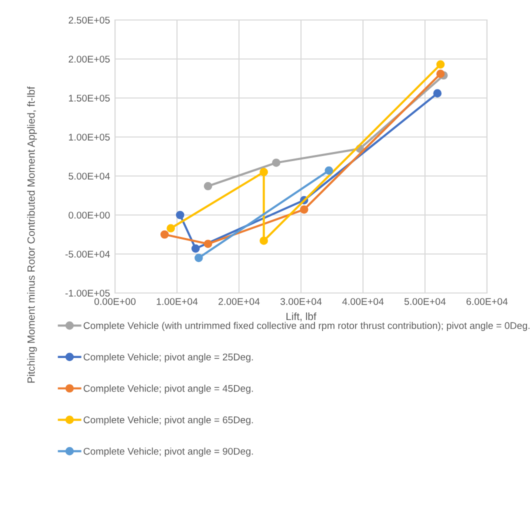 Image resolution: width=532 pixels, height=521 pixels. What do you see at coordinates (239, 301) in the screenshot?
I see `x-tick-label: 2.00E+04` at bounding box center [239, 301].